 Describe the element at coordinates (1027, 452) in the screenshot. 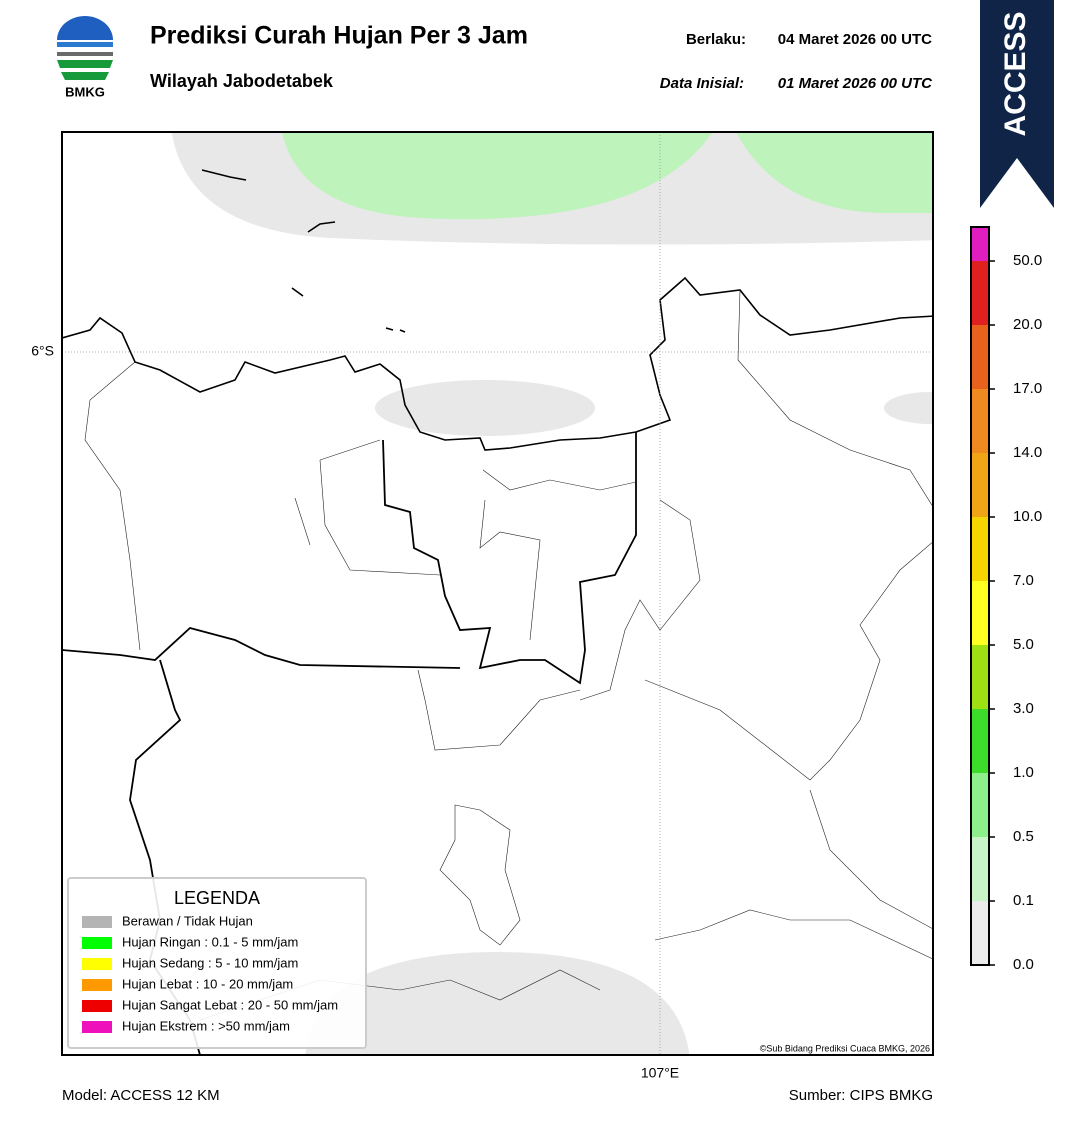

I see `colorbar-label: 14.0` at that location.